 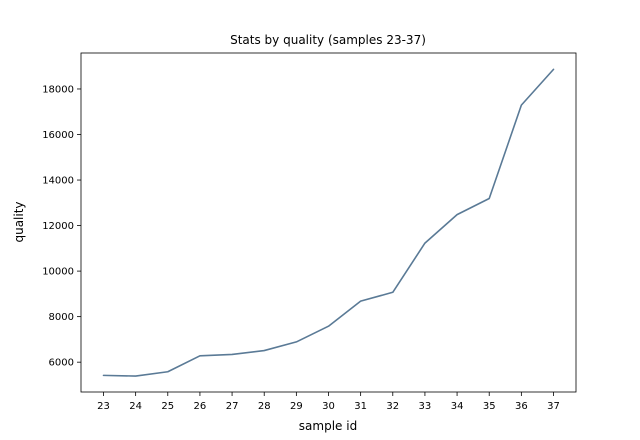 I want to click on x-tick-label: 34, so click(x=457, y=406).